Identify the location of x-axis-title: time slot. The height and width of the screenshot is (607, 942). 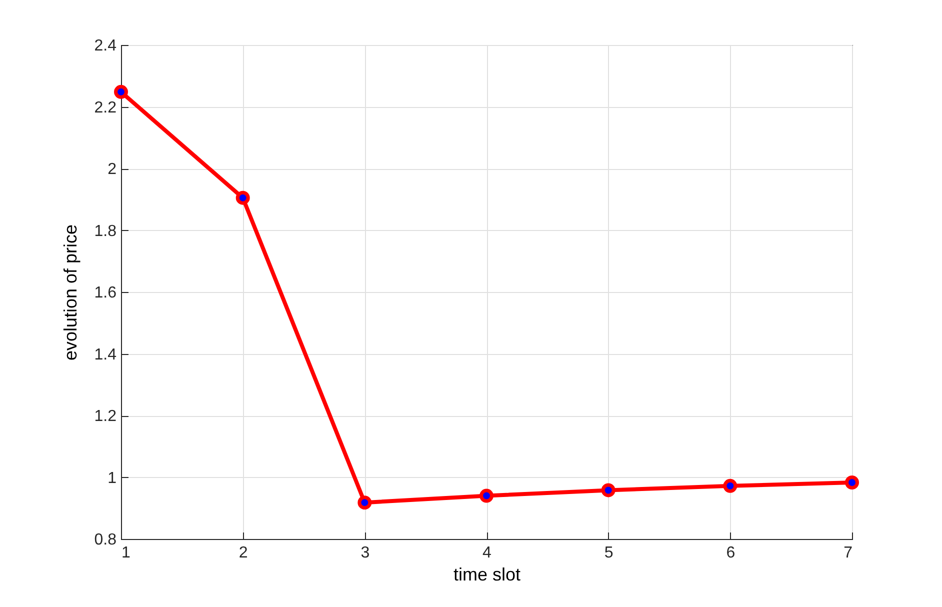
(487, 574).